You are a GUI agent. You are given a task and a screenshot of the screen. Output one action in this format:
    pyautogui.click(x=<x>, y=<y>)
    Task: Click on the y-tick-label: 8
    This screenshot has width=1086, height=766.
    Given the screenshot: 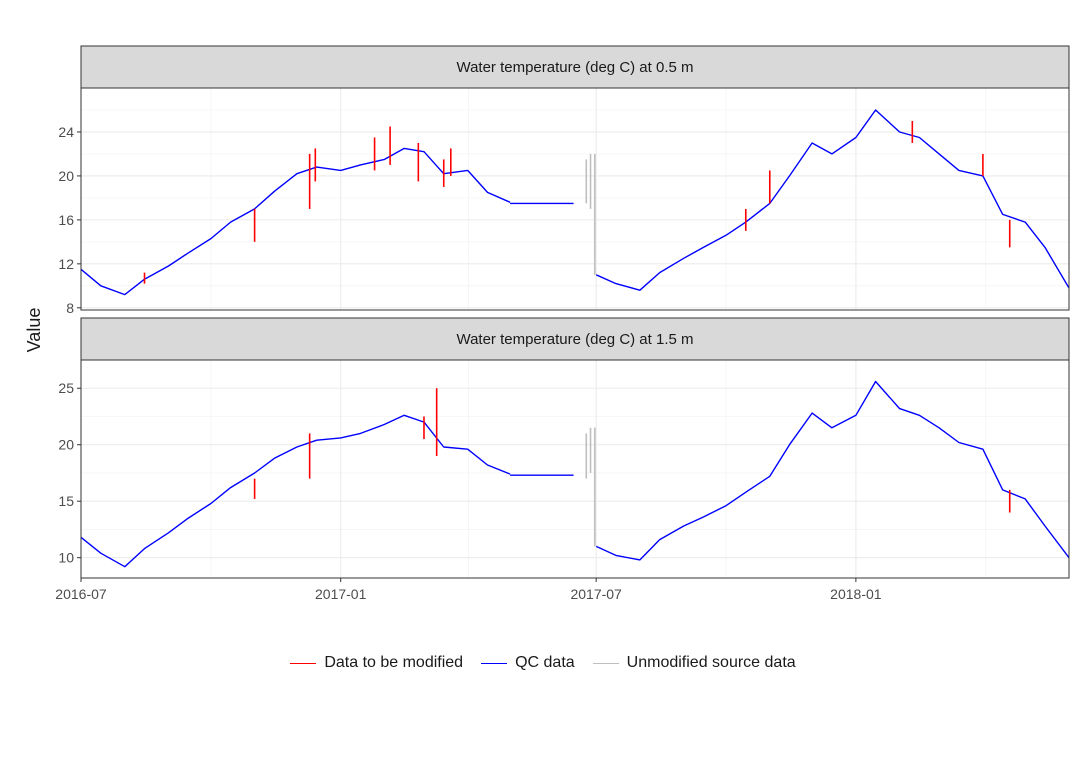 What is the action you would take?
    pyautogui.click(x=70, y=308)
    